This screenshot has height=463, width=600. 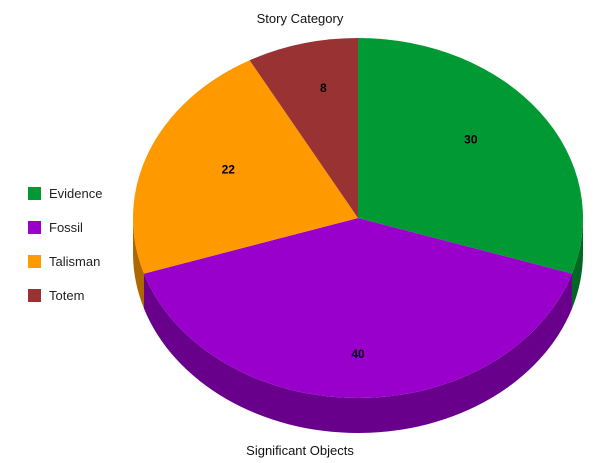 What do you see at coordinates (471, 140) in the screenshot?
I see `slice-value-label-evidence: 30` at bounding box center [471, 140].